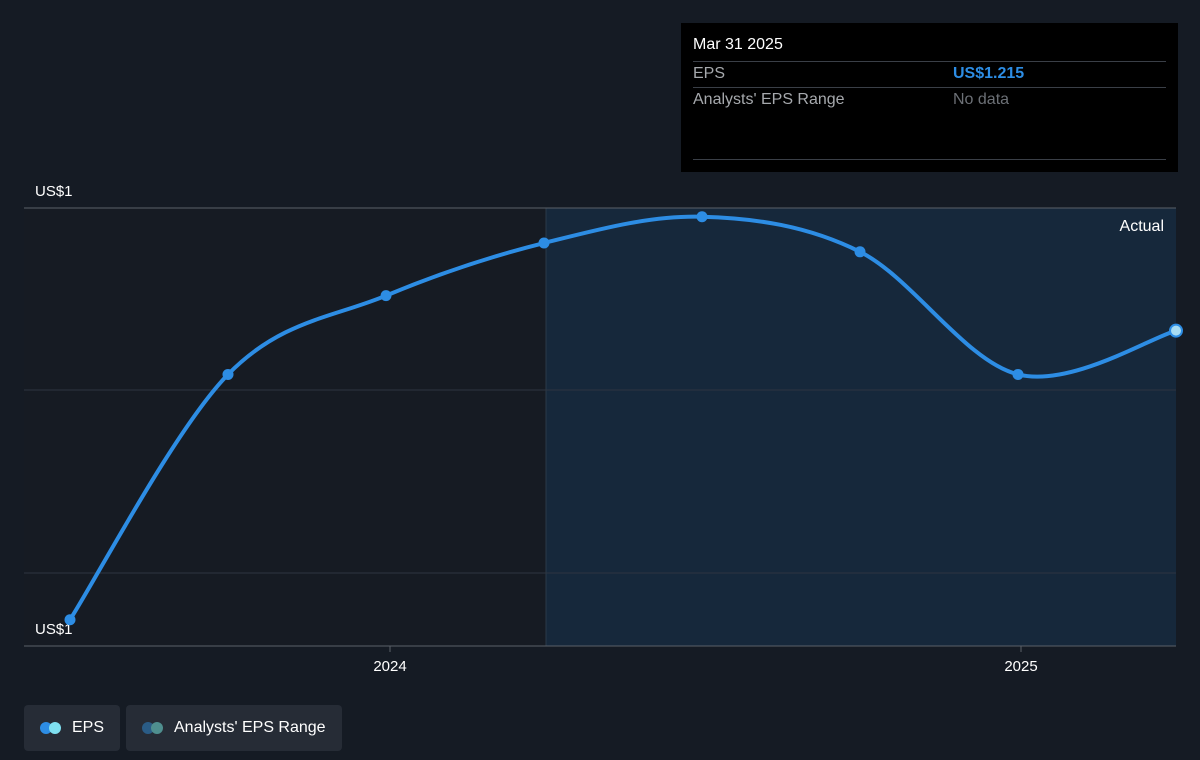 Image resolution: width=1200 pixels, height=760 pixels. I want to click on legend-eps-label: EPS, so click(87, 727).